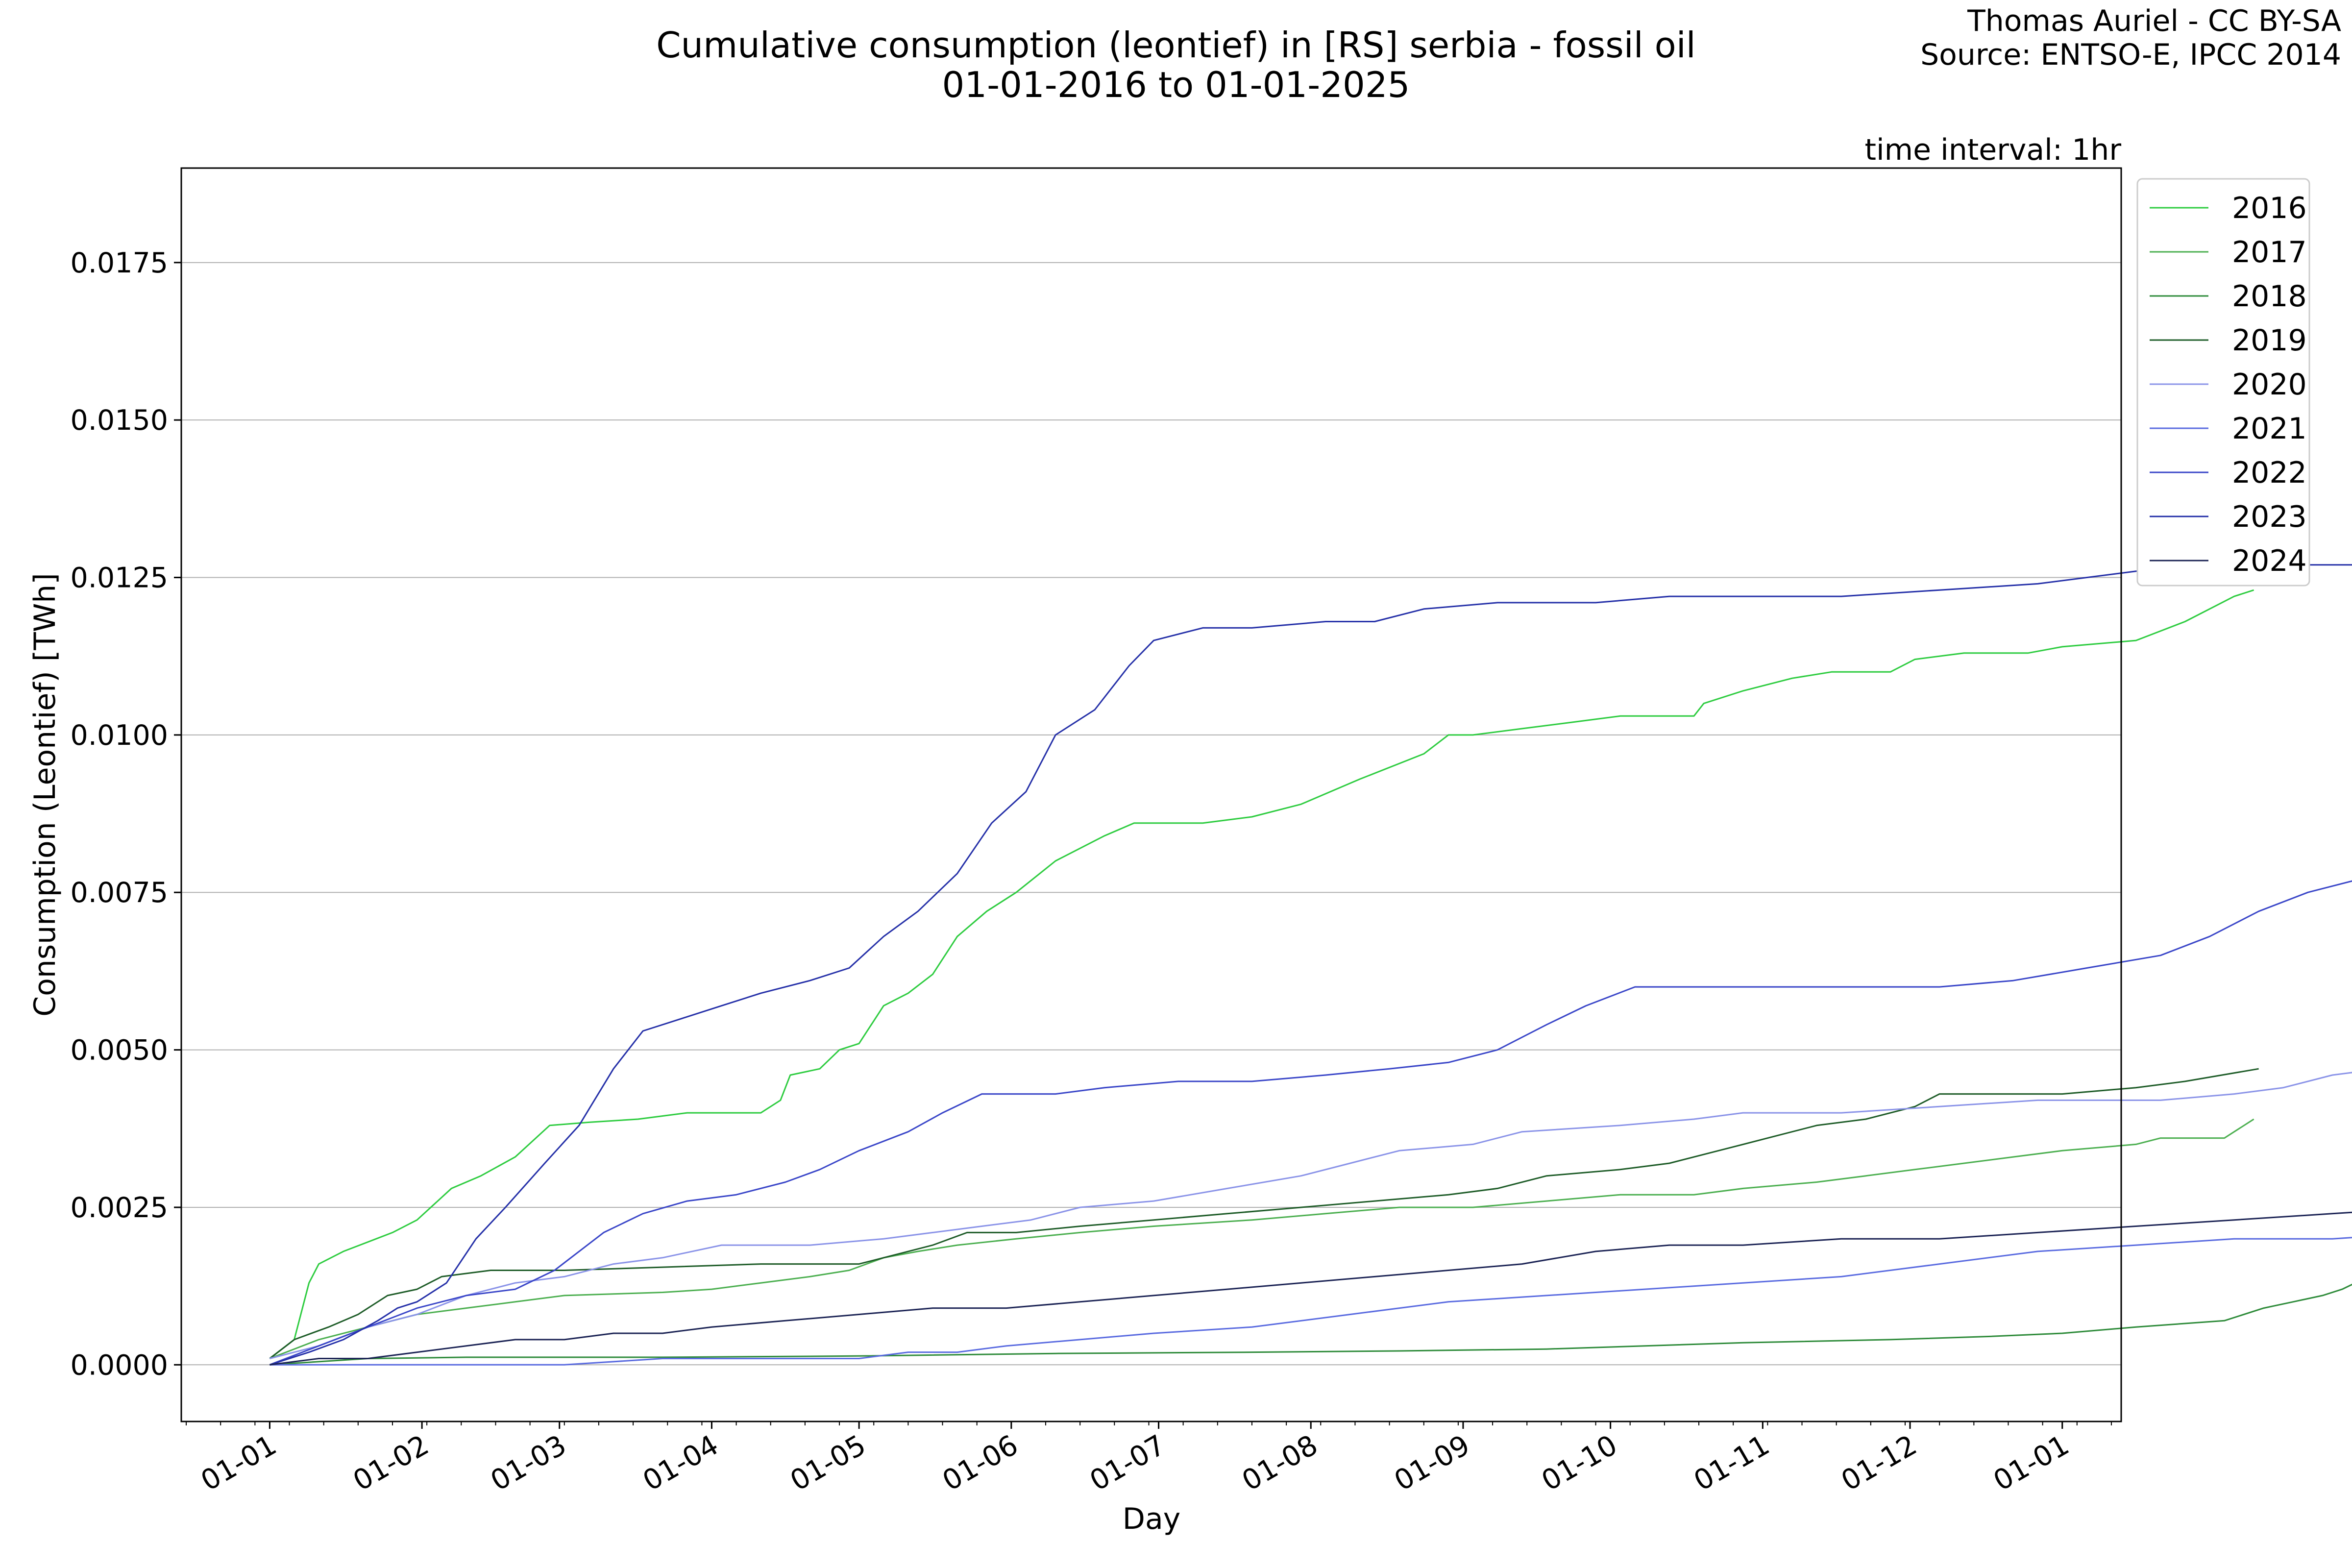  What do you see at coordinates (1992, 150) in the screenshot?
I see `time-interval-annotation: time interval: 1hr` at bounding box center [1992, 150].